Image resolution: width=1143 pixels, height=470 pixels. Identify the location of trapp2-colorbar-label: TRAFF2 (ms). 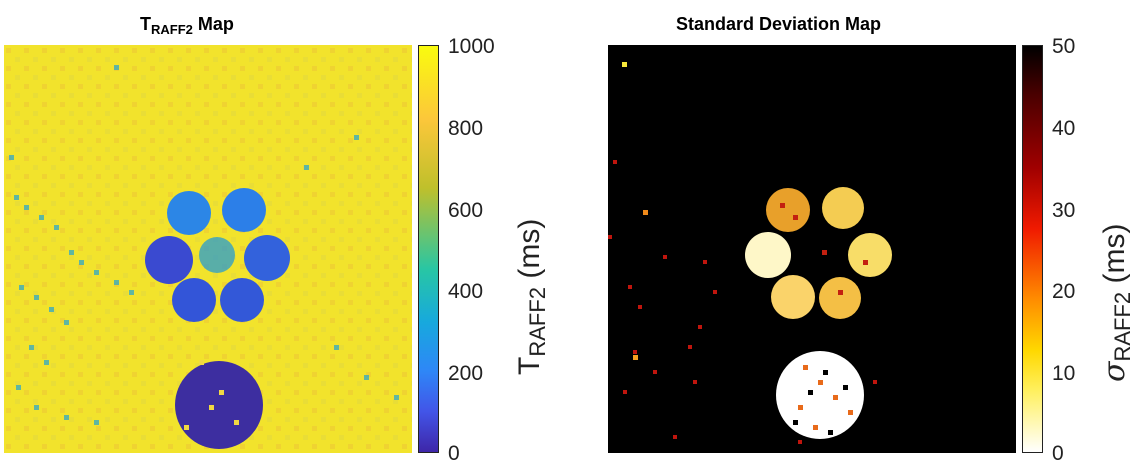
(532, 297).